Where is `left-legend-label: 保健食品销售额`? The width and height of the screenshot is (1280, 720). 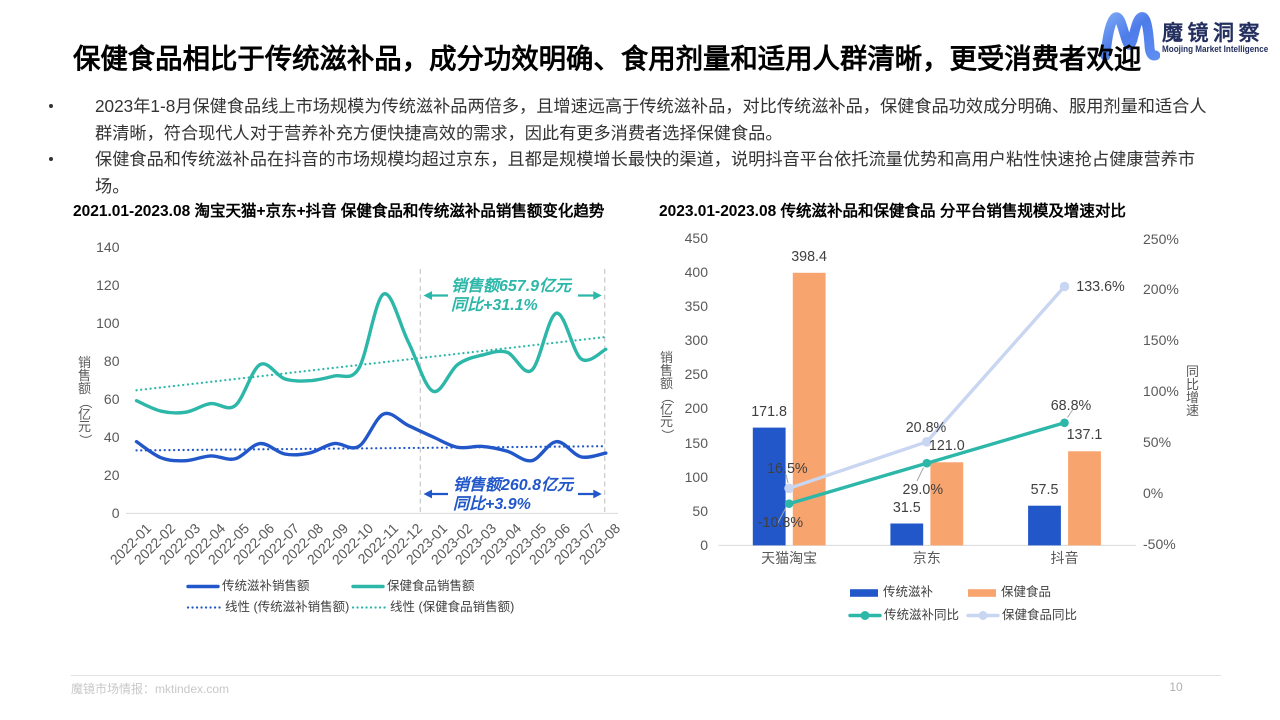
left-legend-label: 保健食品销售额 is located at coordinates (431, 585).